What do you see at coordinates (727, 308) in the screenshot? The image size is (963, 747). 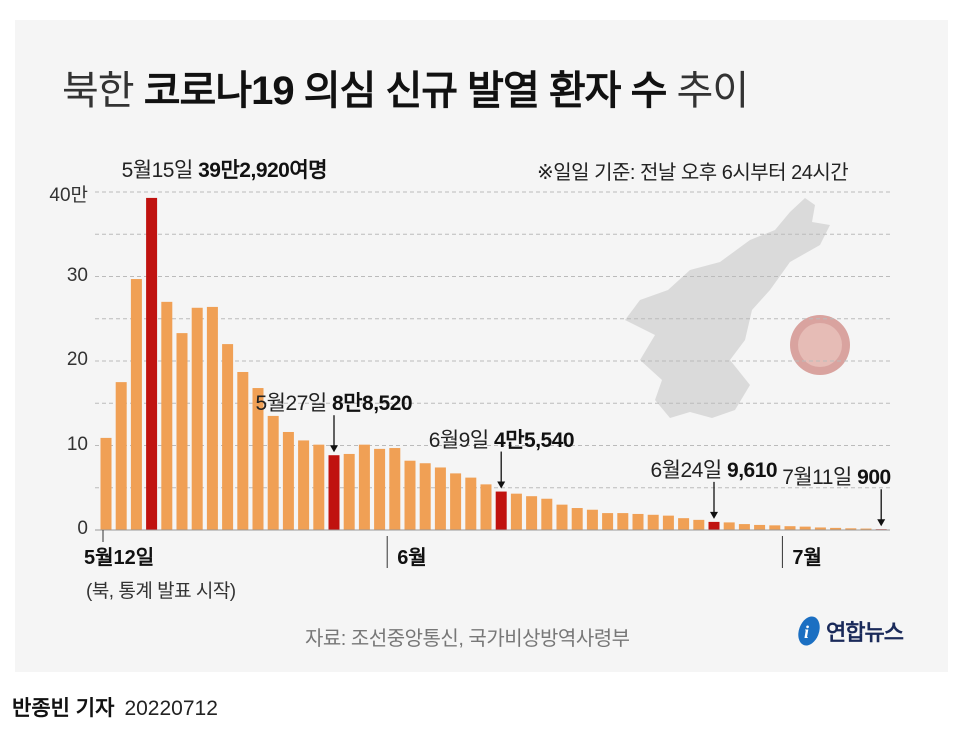 I see `north-korea-map` at bounding box center [727, 308].